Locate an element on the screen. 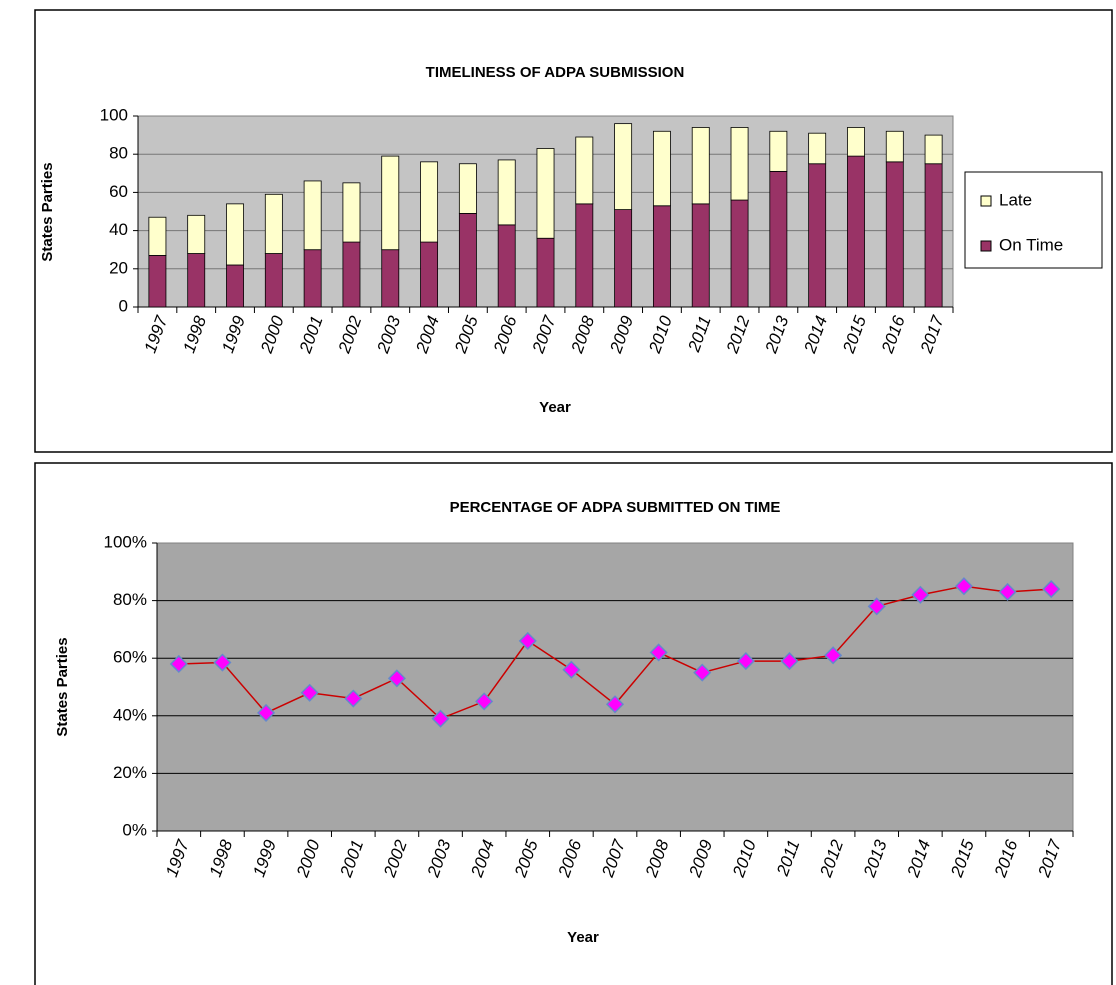 Image resolution: width=1116 pixels, height=985 pixels. y-tick-label: 20% is located at coordinates (130, 772).